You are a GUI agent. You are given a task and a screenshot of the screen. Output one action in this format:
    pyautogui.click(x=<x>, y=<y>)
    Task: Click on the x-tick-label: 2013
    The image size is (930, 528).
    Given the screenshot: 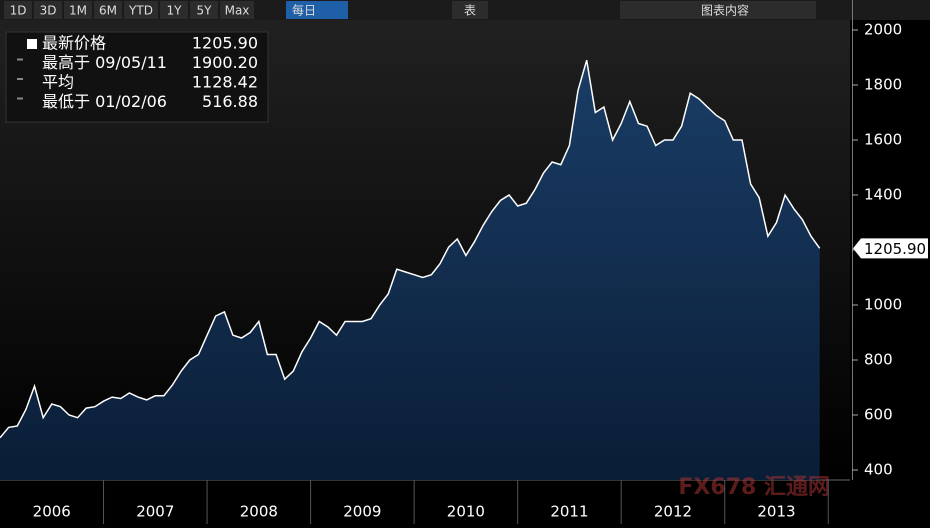 What is the action you would take?
    pyautogui.click(x=776, y=512)
    